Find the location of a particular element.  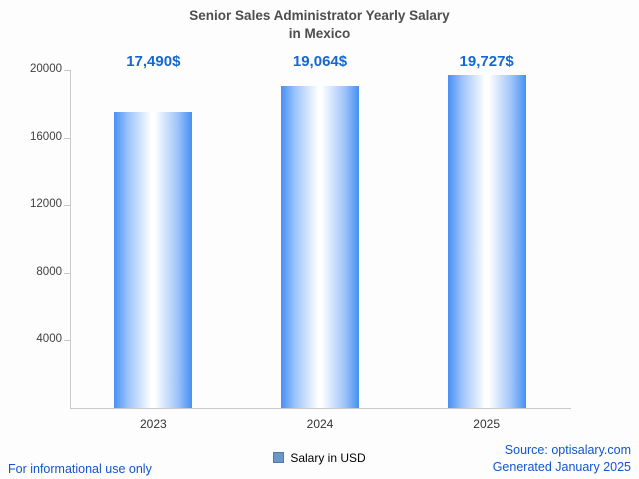

y-axis-tick-label: 12000 is located at coordinates (46, 204).